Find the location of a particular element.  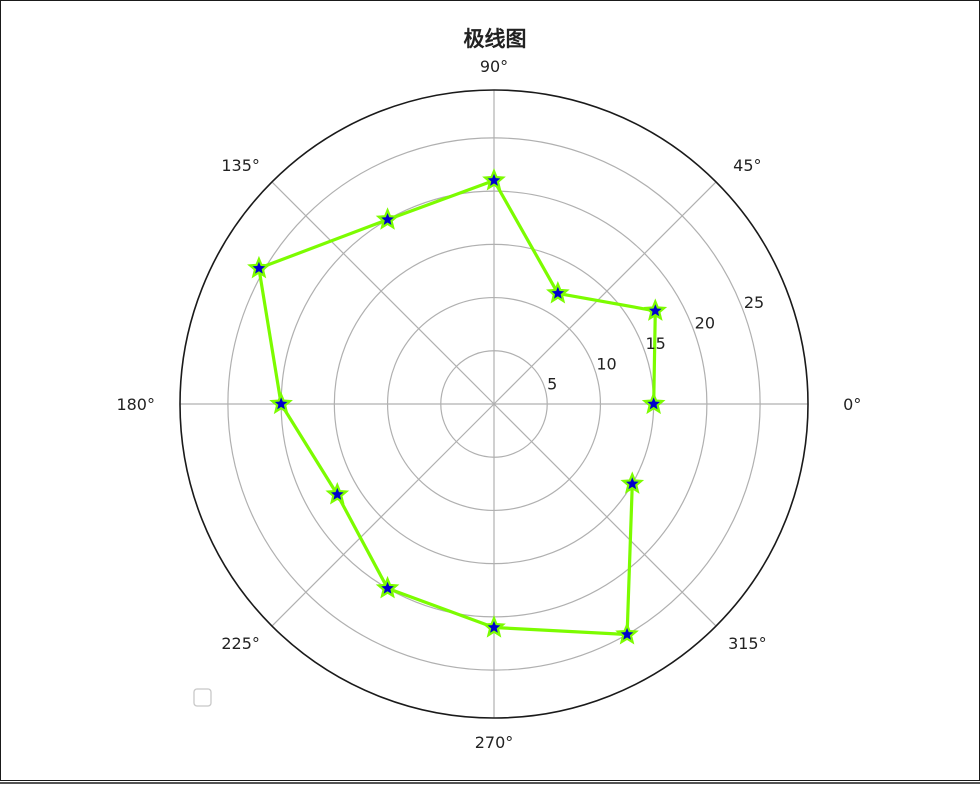

theta-tick-label-270: 270° is located at coordinates (494, 742).